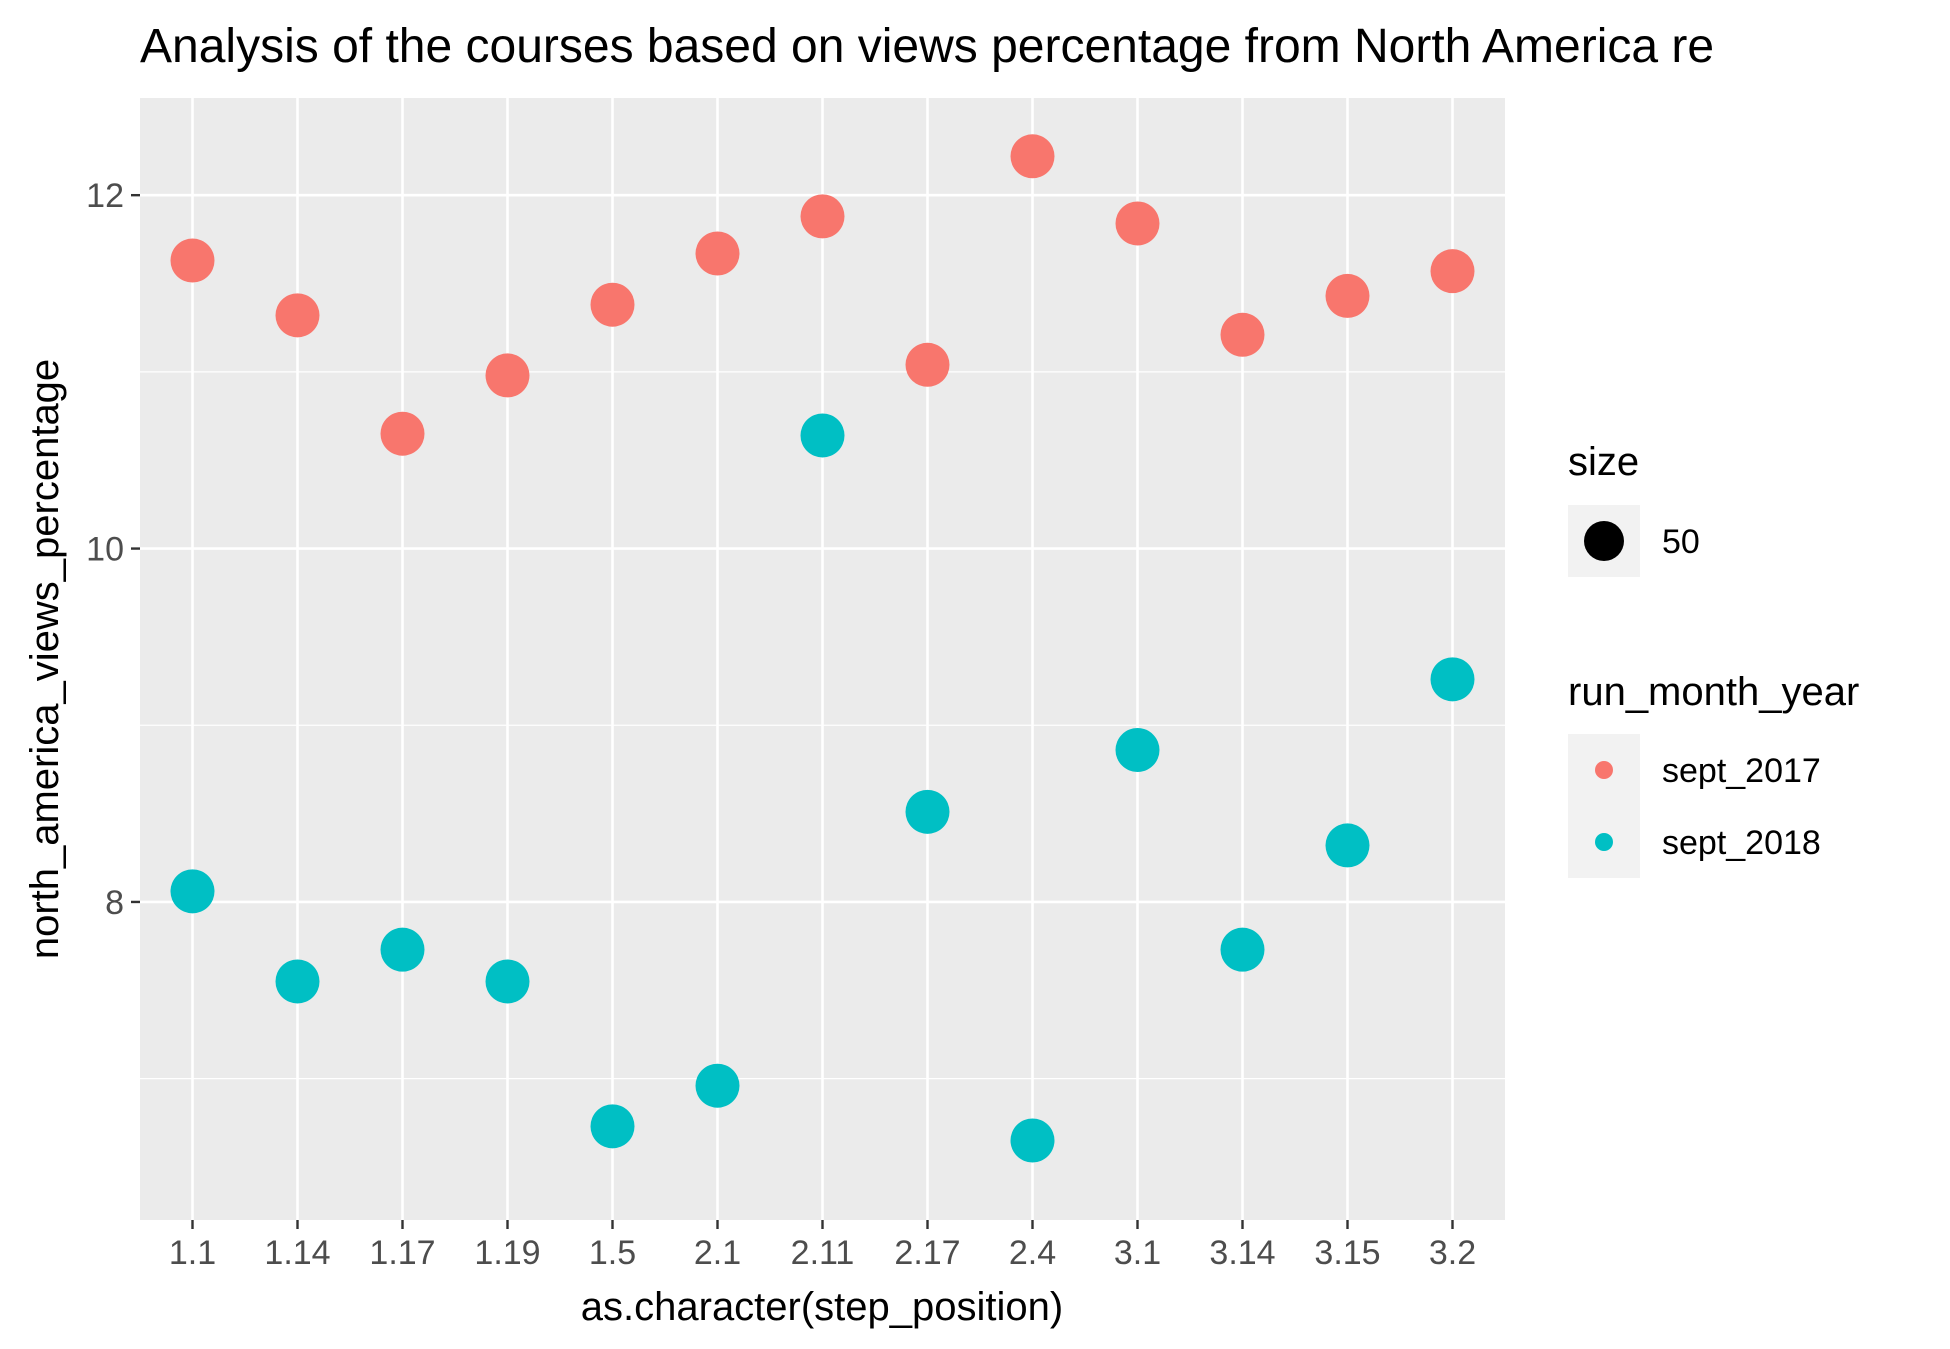 The height and width of the screenshot is (1349, 1950). Describe the element at coordinates (1242, 1253) in the screenshot. I see `x-tick-label: 3.14` at that location.